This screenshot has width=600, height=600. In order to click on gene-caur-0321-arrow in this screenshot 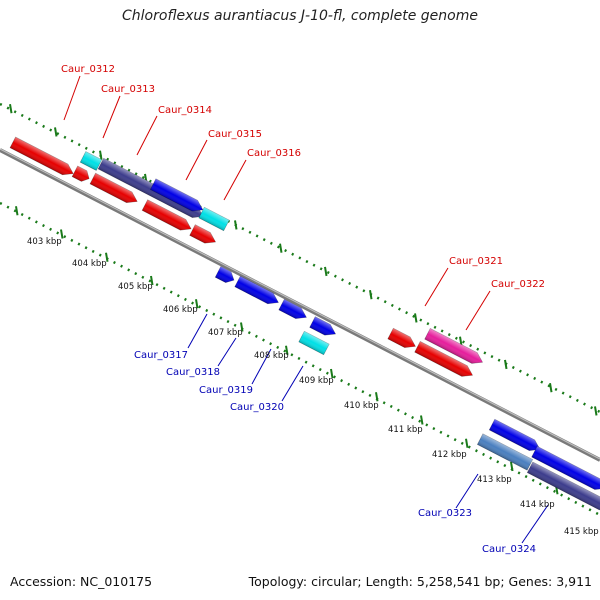, I will do `click(402, 339)`.